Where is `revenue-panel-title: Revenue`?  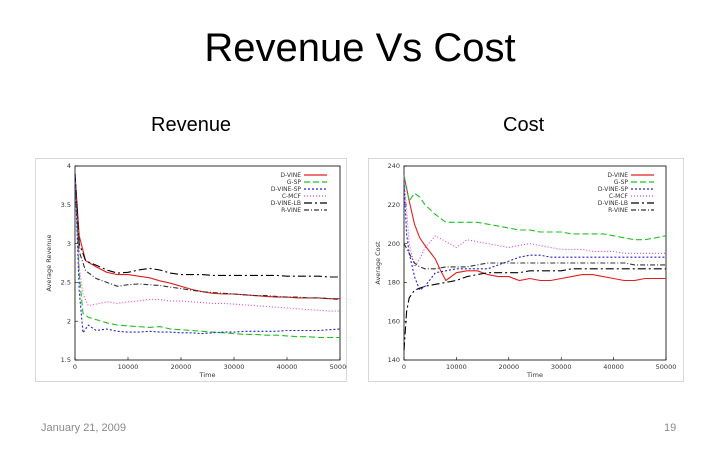 revenue-panel-title: Revenue is located at coordinates (191, 125).